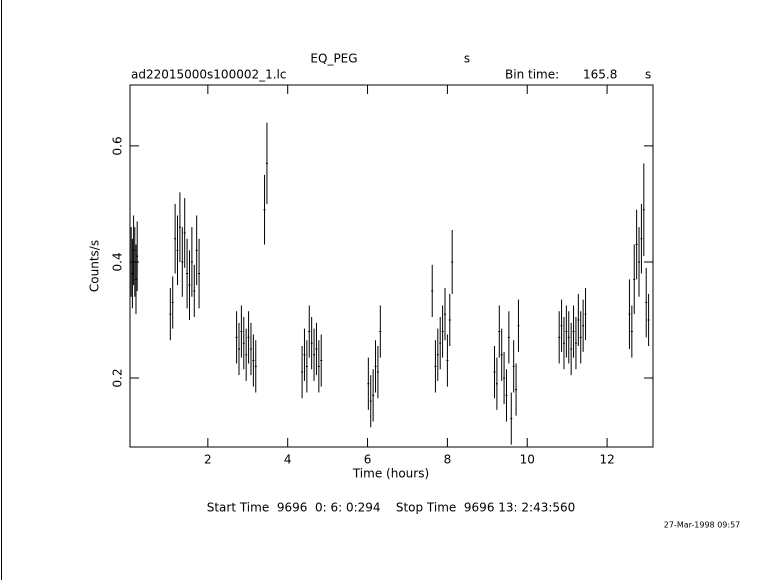 The image size is (781, 580). Describe the element at coordinates (95, 266) in the screenshot. I see `y-axis-label: Counts/s` at that location.